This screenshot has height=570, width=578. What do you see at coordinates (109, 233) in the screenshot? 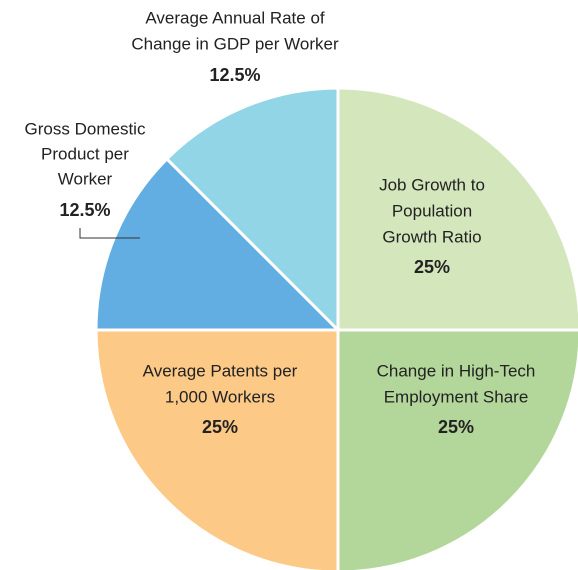
I see `leader-line` at bounding box center [109, 233].